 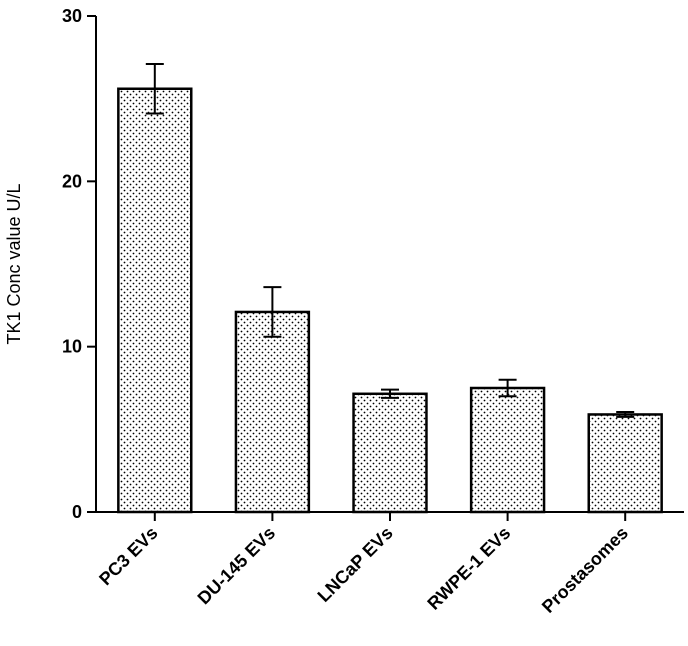 What do you see at coordinates (72, 347) in the screenshot?
I see `y-tick-label-10: 10` at bounding box center [72, 347].